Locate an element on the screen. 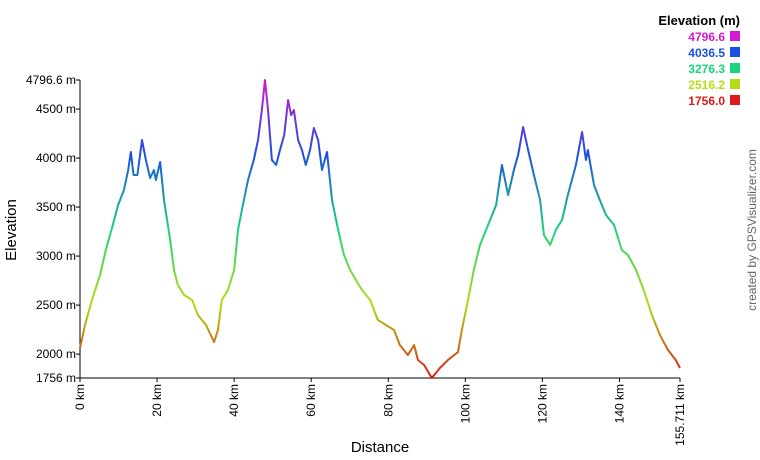 The height and width of the screenshot is (460, 760). legend-label: 4036.5 is located at coordinates (706, 53).